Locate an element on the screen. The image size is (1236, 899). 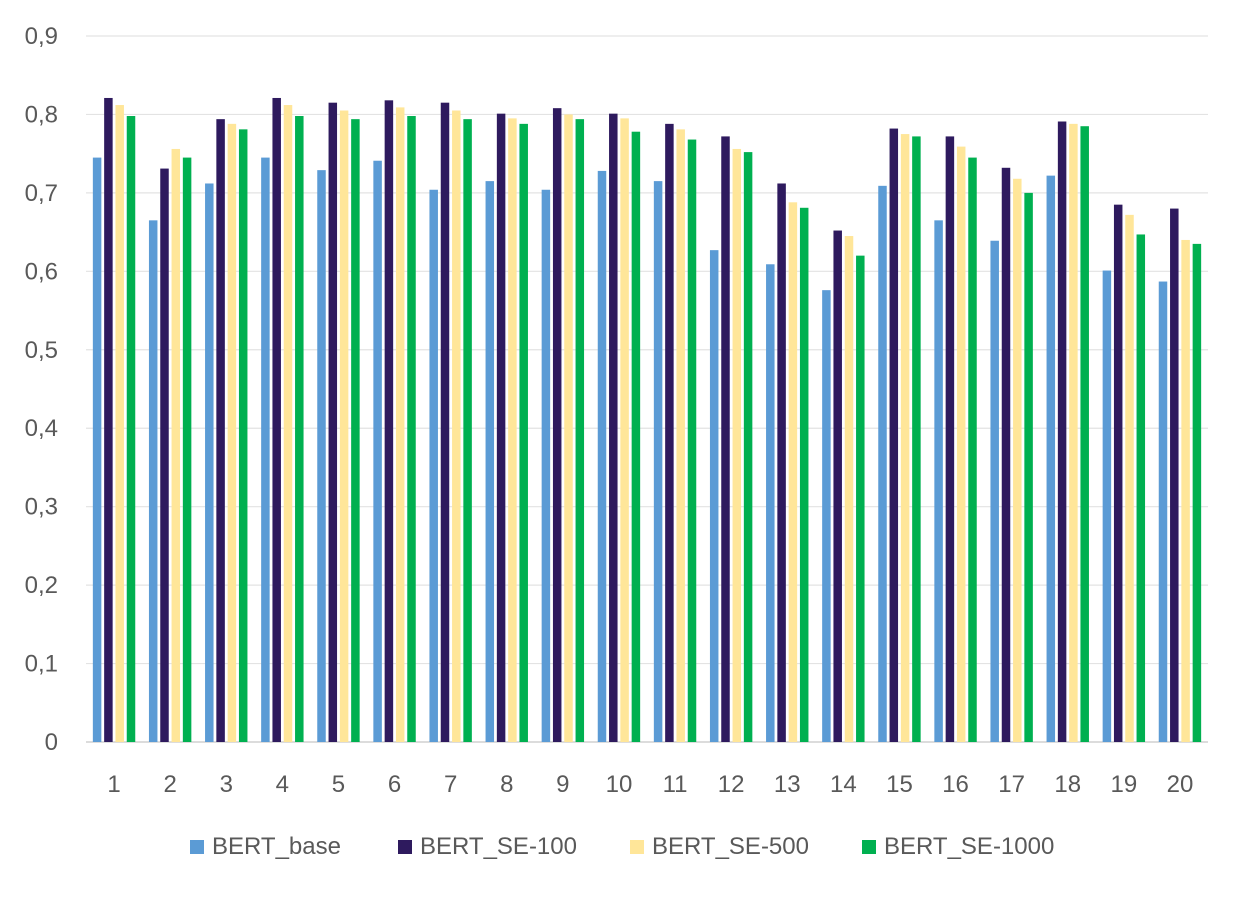
y-tick-label: 0,1 is located at coordinates (41, 664).